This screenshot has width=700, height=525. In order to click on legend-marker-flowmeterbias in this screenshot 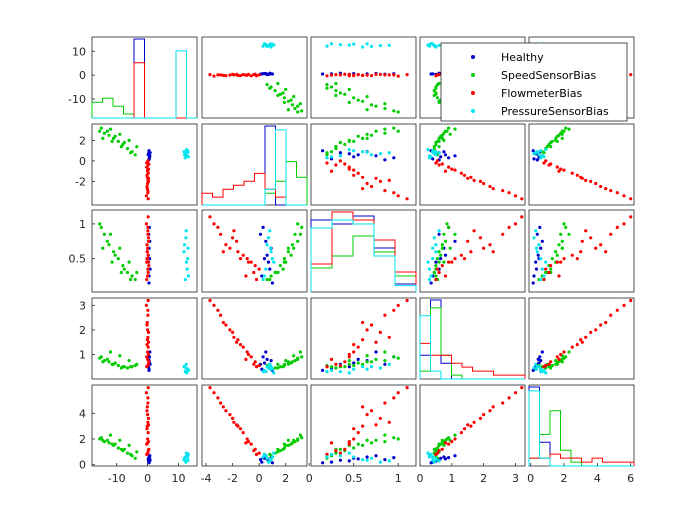, I will do `click(473, 93)`.